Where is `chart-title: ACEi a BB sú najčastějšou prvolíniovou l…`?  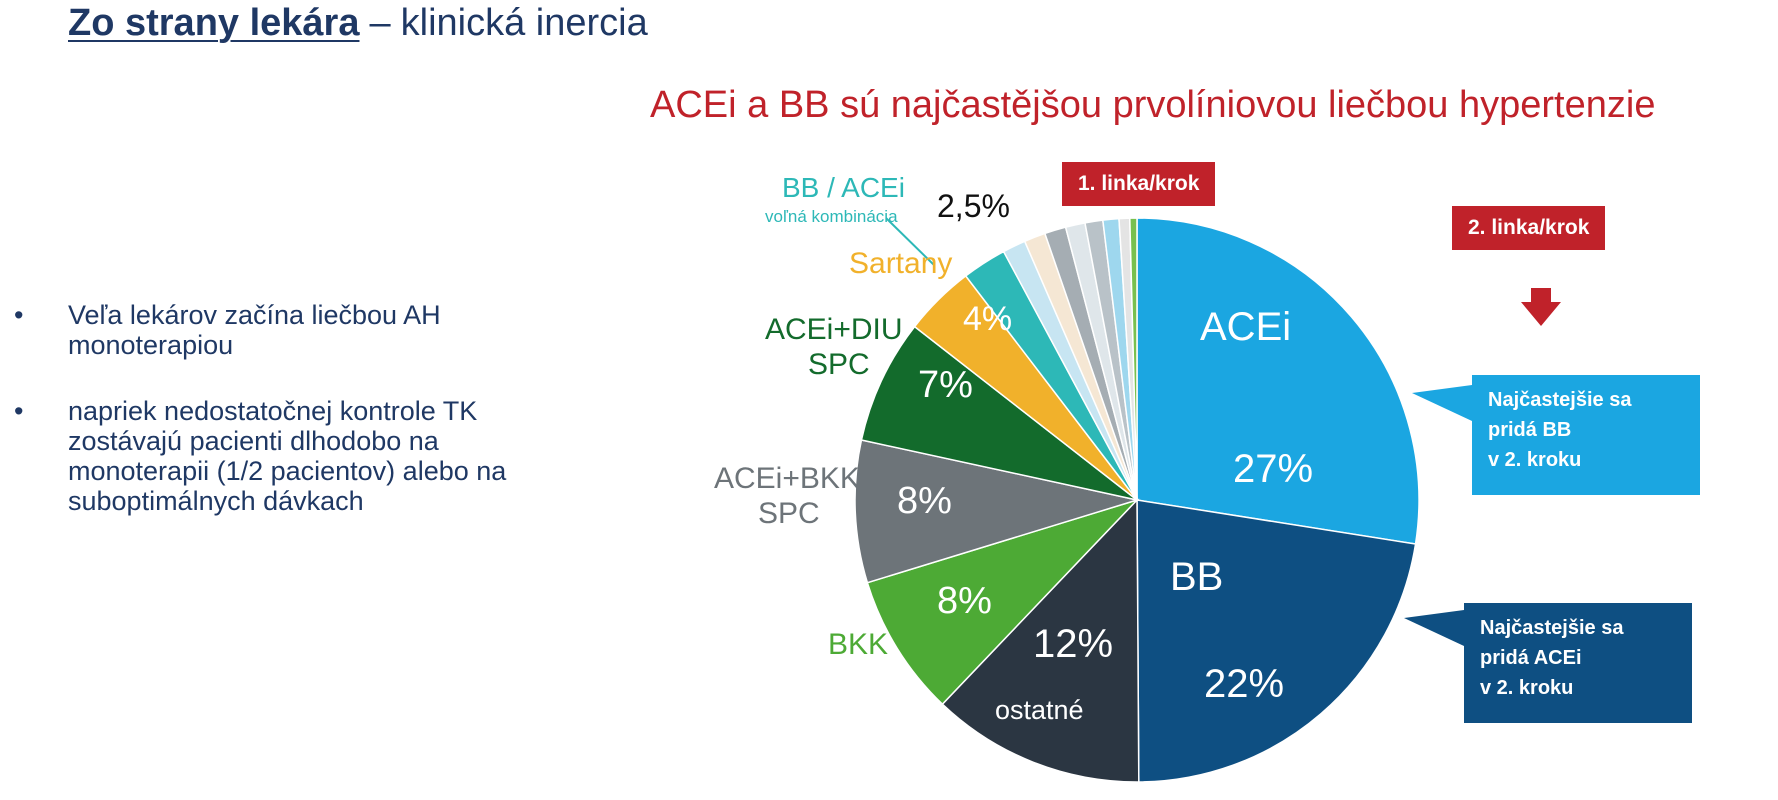
chart-title: ACEi a BB sú najčastějšou prvolíniovou l… is located at coordinates (1153, 105).